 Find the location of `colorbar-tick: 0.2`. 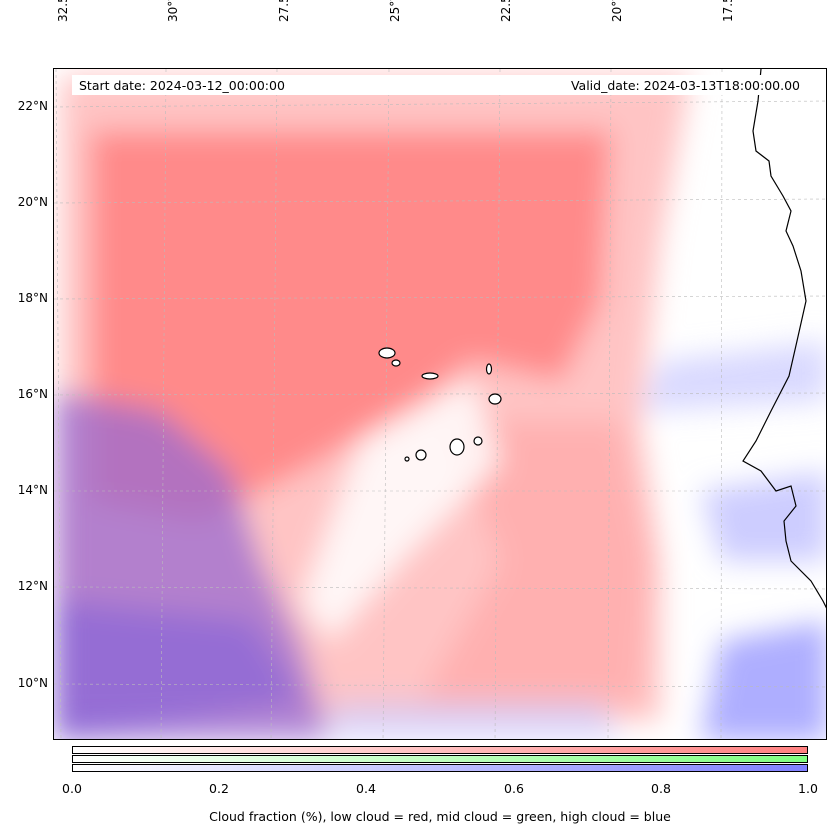

colorbar-tick: 0.2 is located at coordinates (219, 788).